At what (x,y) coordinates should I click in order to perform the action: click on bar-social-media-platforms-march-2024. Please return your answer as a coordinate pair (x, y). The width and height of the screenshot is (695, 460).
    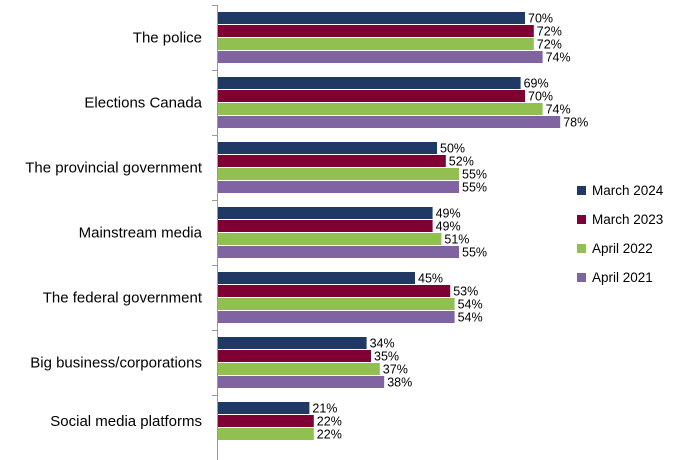
    Looking at the image, I should click on (263, 408).